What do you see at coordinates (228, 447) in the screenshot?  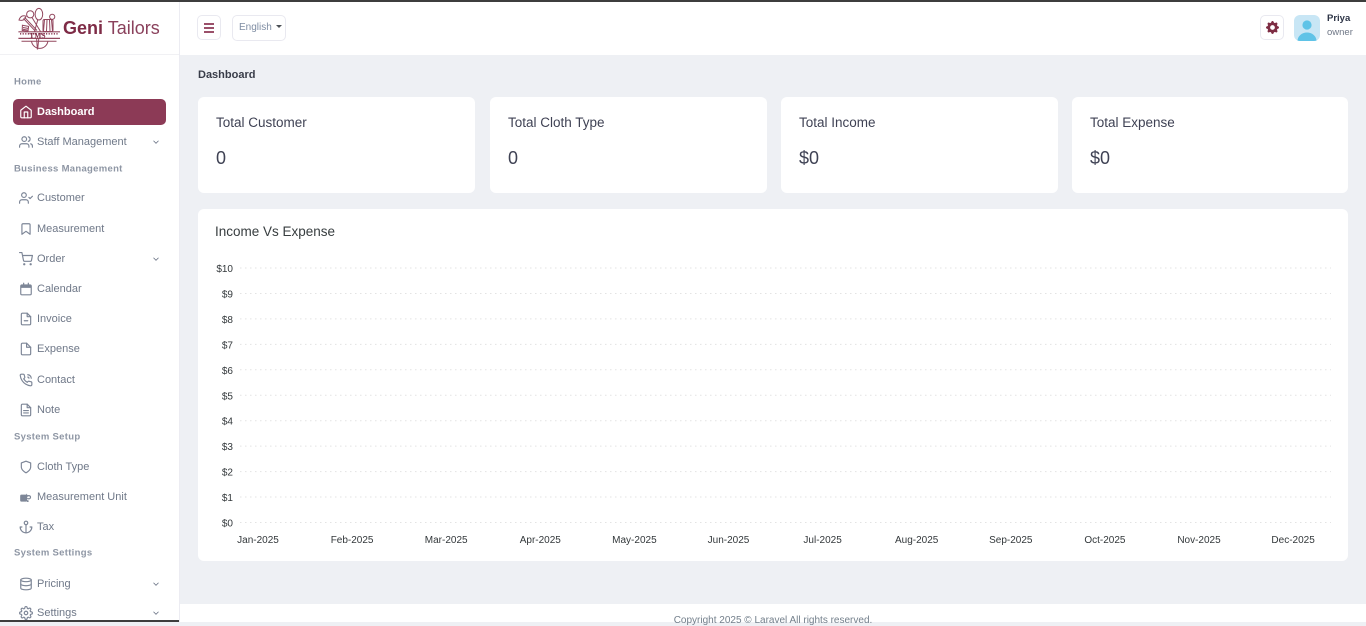 I see `svg-text: $3` at bounding box center [228, 447].